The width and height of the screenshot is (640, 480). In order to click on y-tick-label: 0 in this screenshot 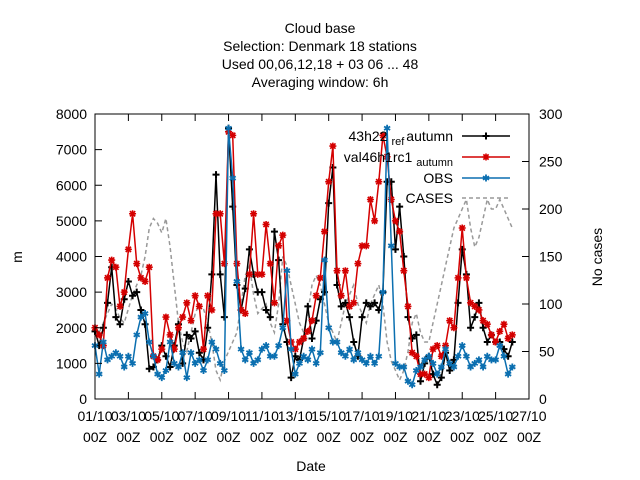, I will do `click(83, 399)`.